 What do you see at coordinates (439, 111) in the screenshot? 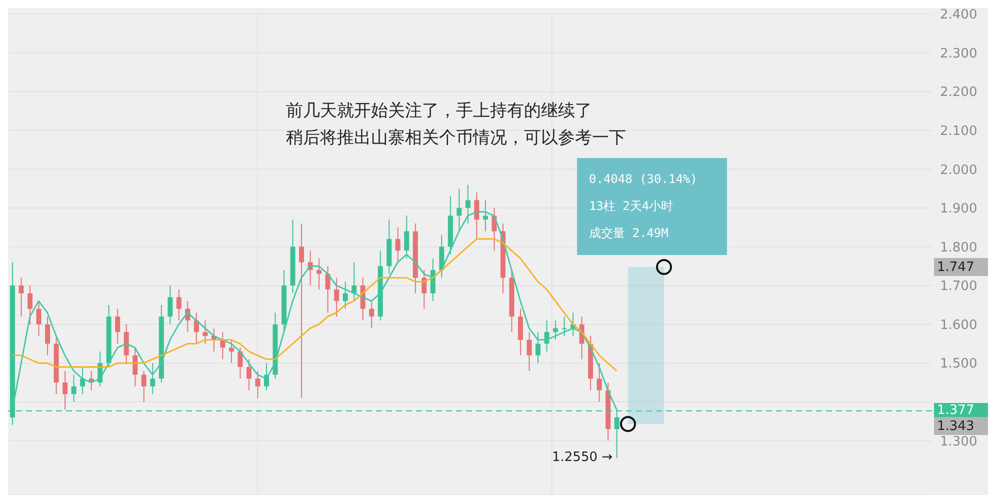
I see `annotation: 前几天就开始关注了，手上持有的继续了` at bounding box center [439, 111].